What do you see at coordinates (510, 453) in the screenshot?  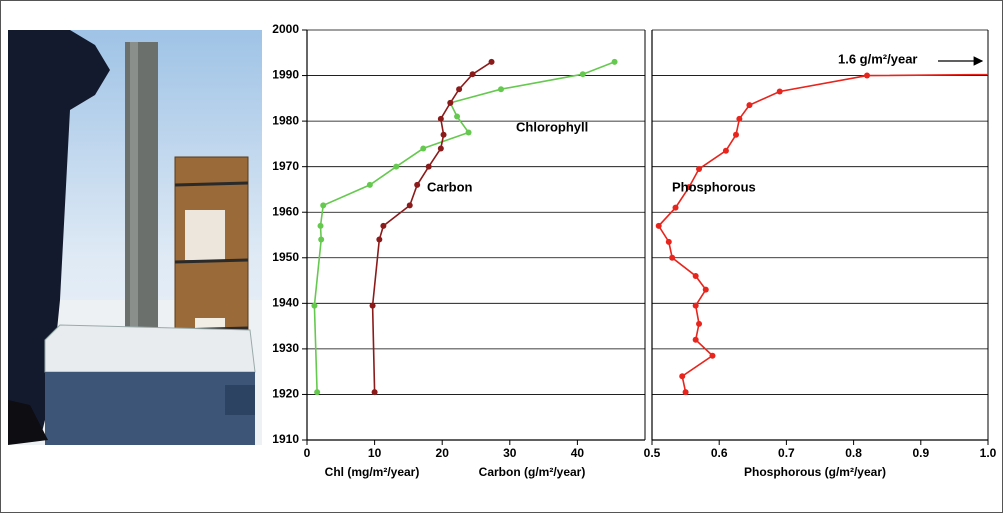 I see `x-tick-label: 30` at bounding box center [510, 453].